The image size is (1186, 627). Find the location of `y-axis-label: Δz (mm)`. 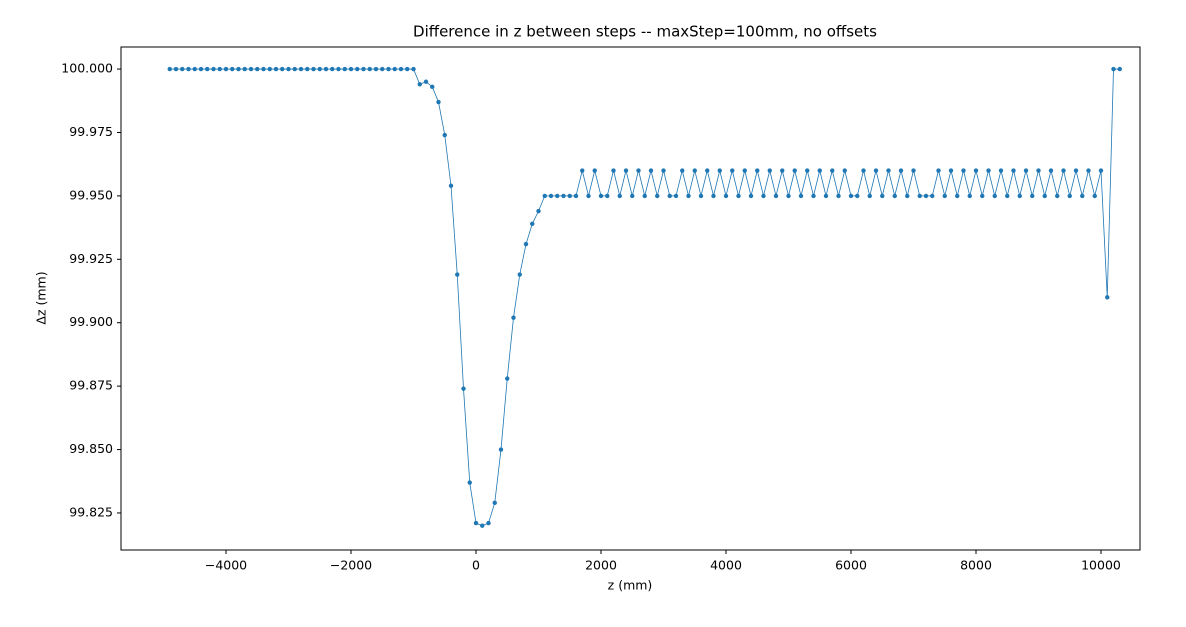

y-axis-label: Δz (mm) is located at coordinates (41, 297).